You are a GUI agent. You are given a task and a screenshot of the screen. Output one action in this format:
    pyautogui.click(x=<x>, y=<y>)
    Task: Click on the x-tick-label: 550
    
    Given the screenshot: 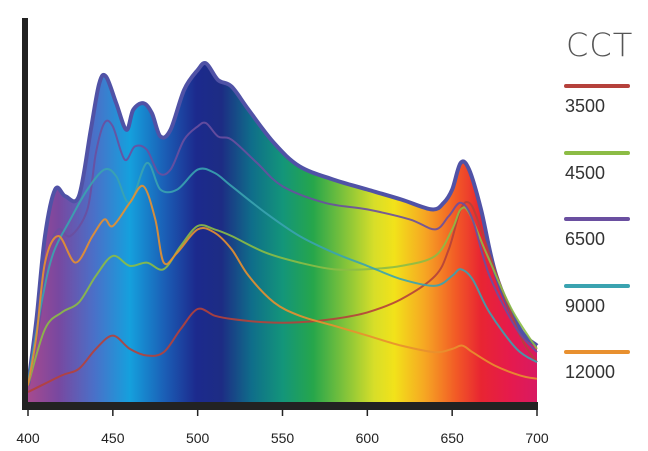 What is the action you would take?
    pyautogui.click(x=283, y=438)
    